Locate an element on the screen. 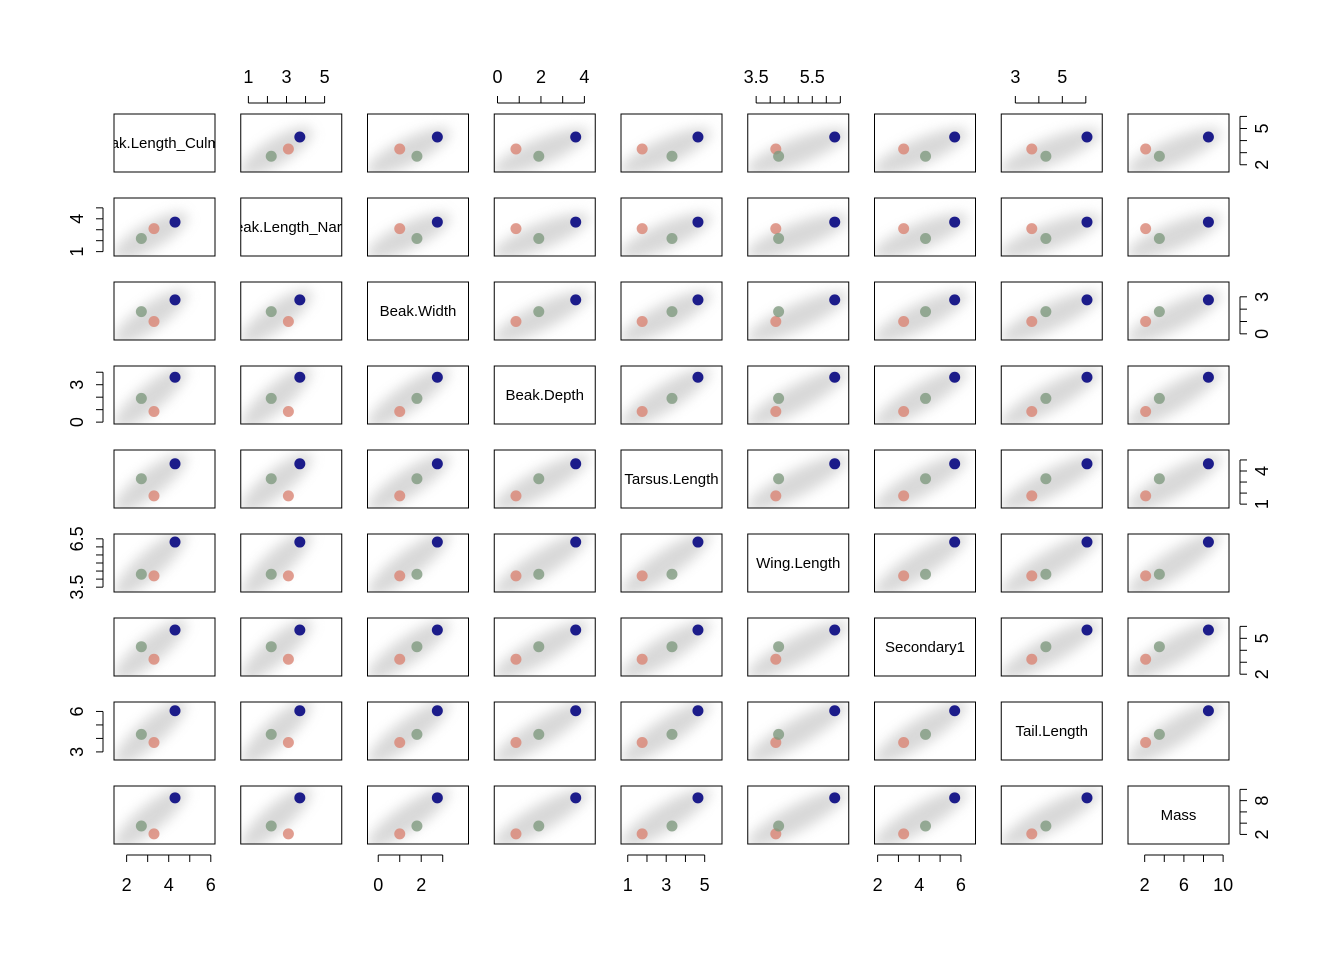  x-tick-label: 4 is located at coordinates (169, 885).